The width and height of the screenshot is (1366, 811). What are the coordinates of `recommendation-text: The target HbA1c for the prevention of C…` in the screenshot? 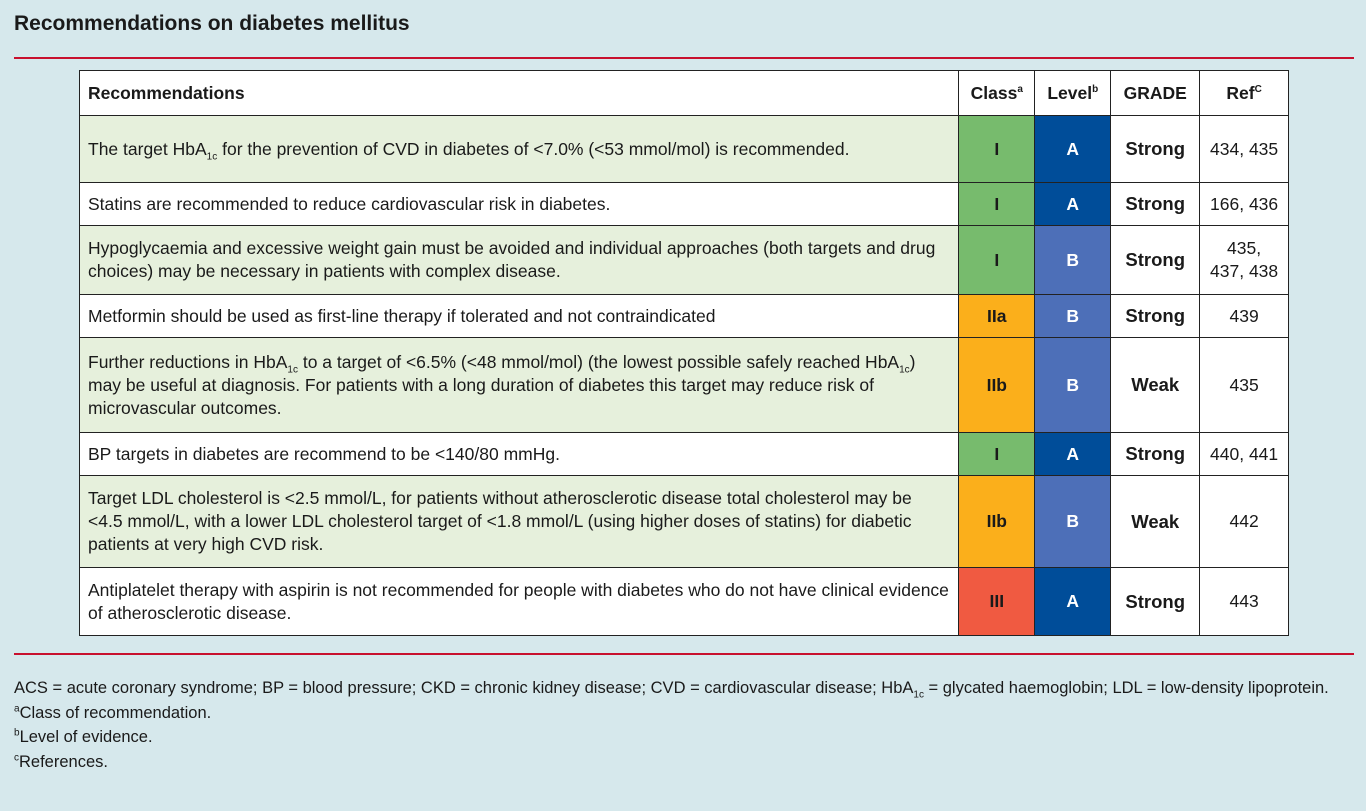 It's located at (519, 149).